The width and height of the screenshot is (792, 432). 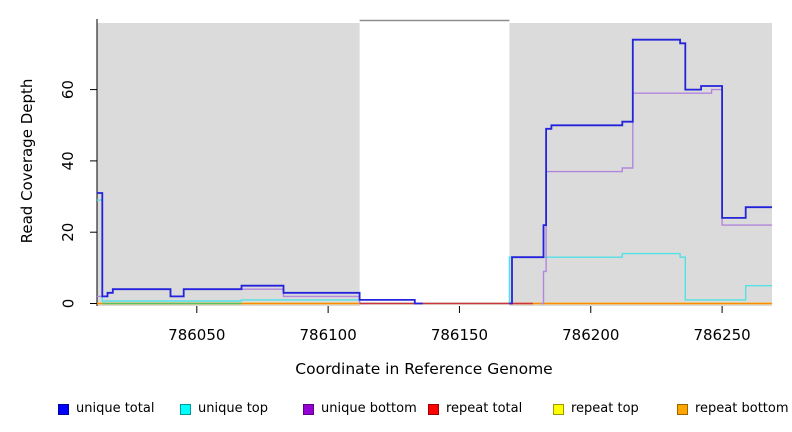 I want to click on x-tick-label: 786150, so click(x=459, y=335).